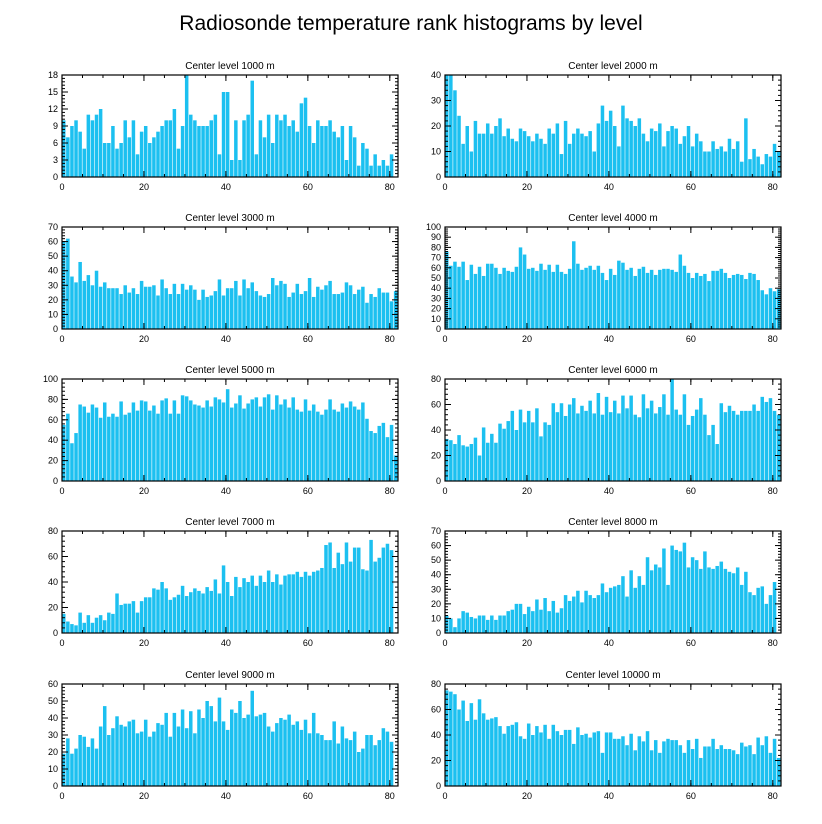 Image resolution: width=822 pixels, height=824 pixels. I want to click on x-tick-label: 60, so click(308, 491).